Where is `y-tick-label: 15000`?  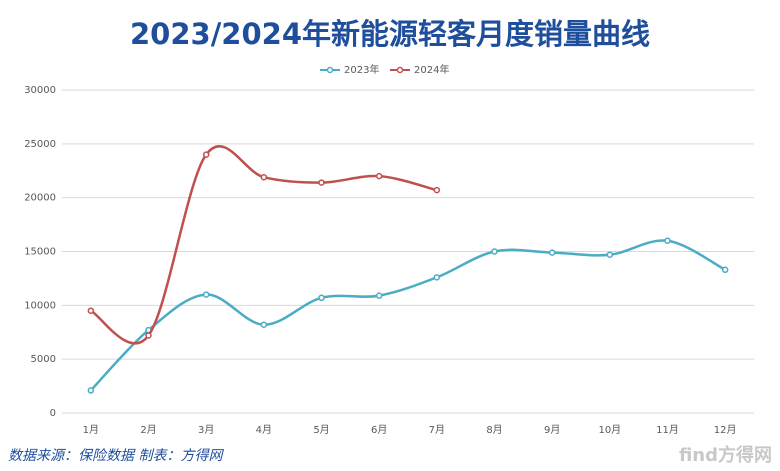 y-tick-label: 15000 is located at coordinates (40, 252).